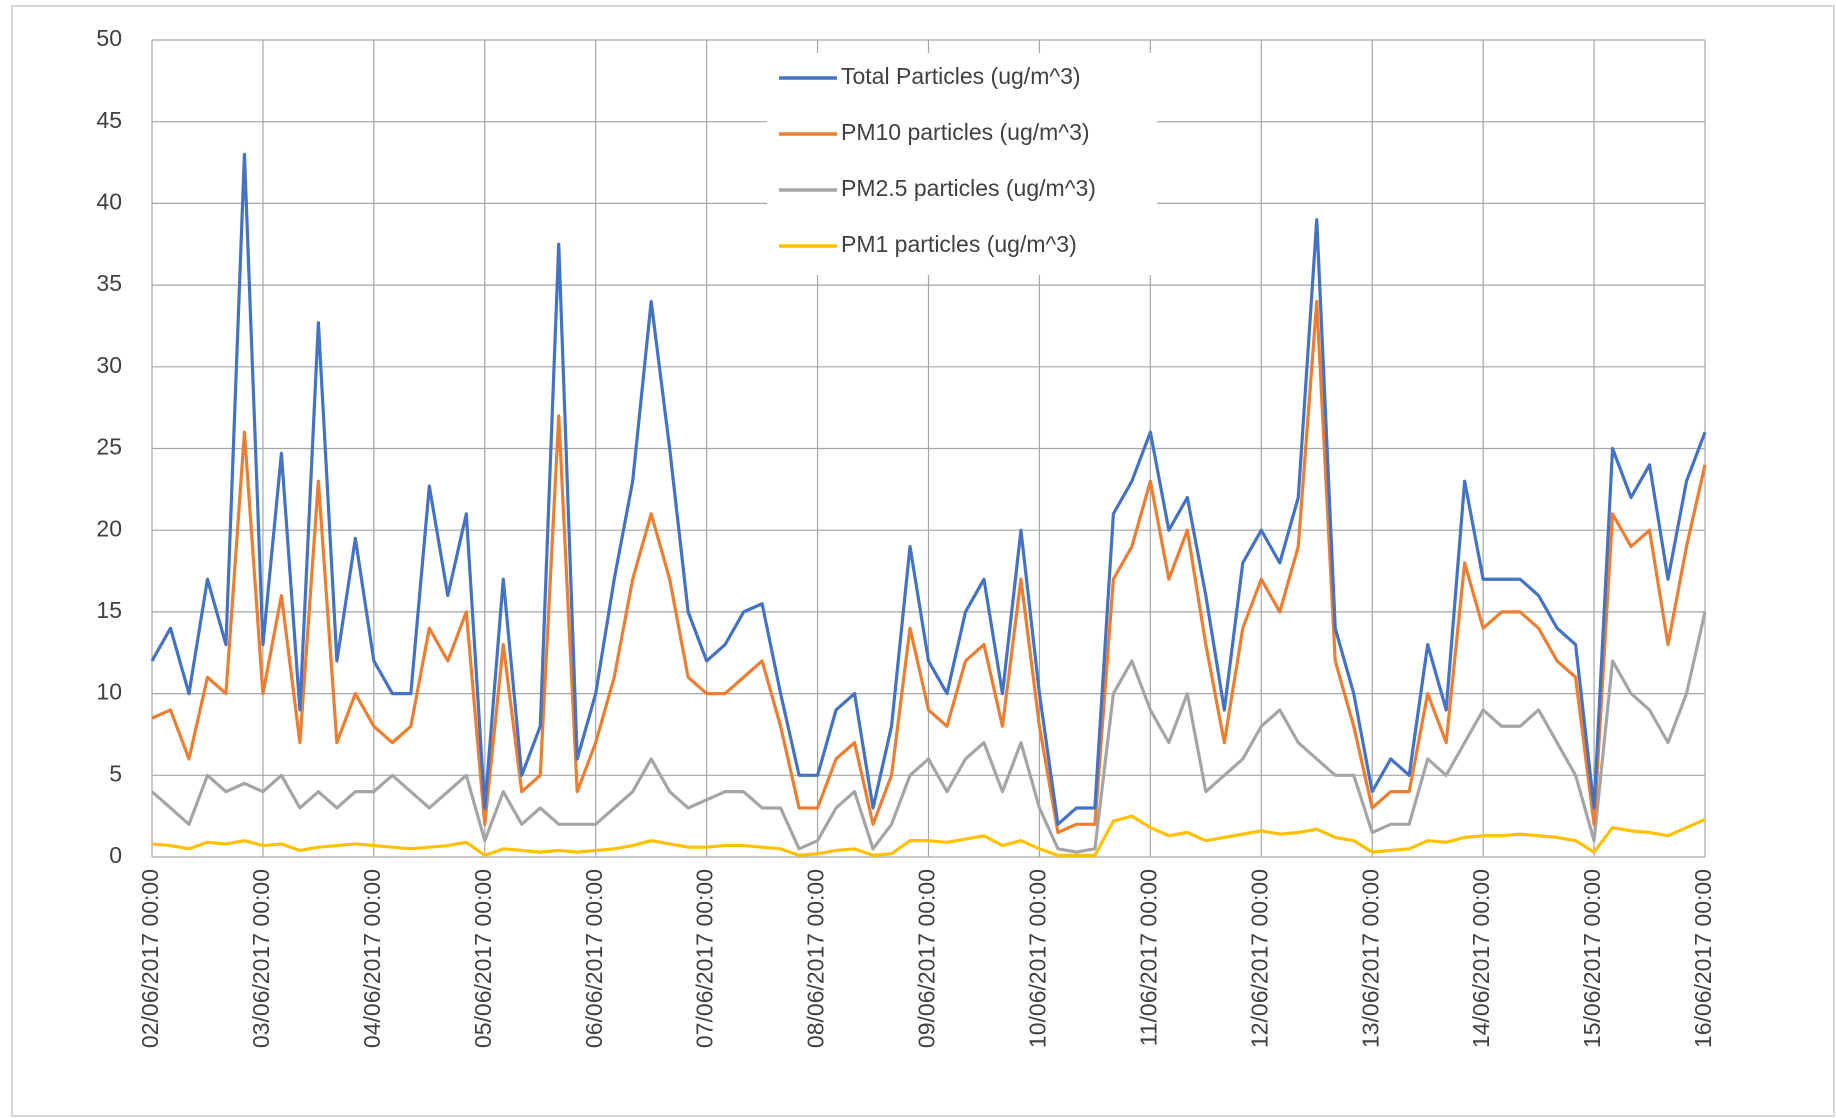 This screenshot has width=1836, height=1118. I want to click on x-tick-label: 09/06/2017 00:00, so click(927, 958).